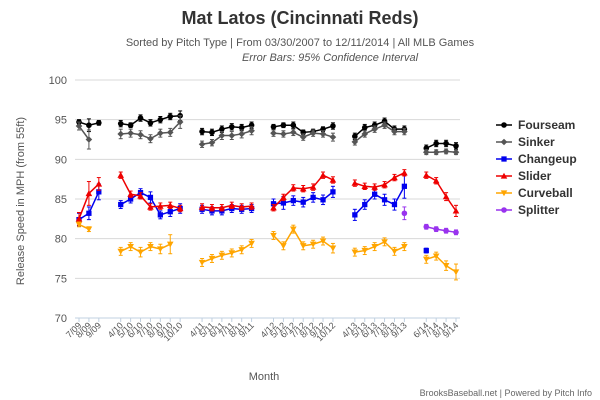 The width and height of the screenshot is (600, 400). I want to click on legend-marker-splitter, so click(504, 210).